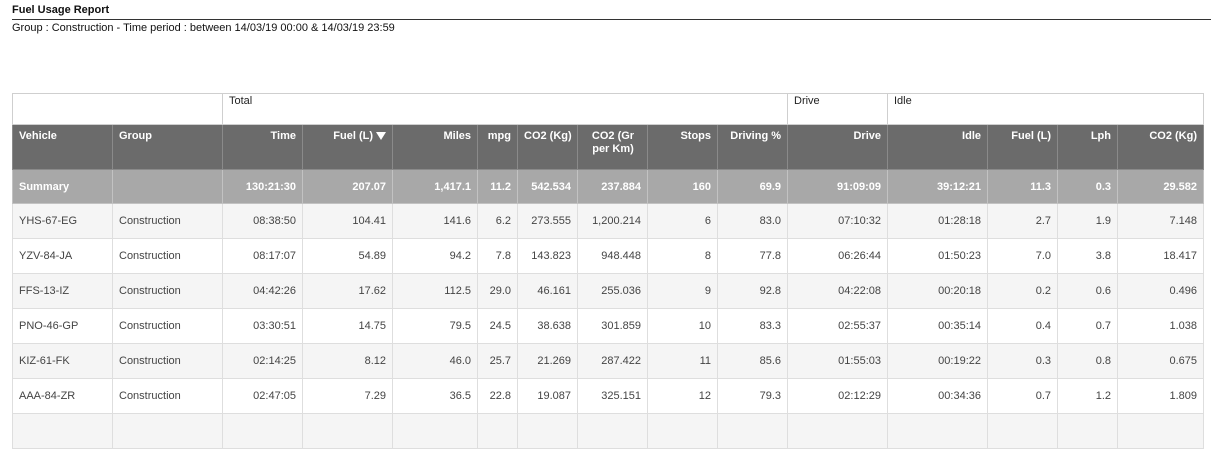  I want to click on column-header-drive: Drive, so click(837, 147).